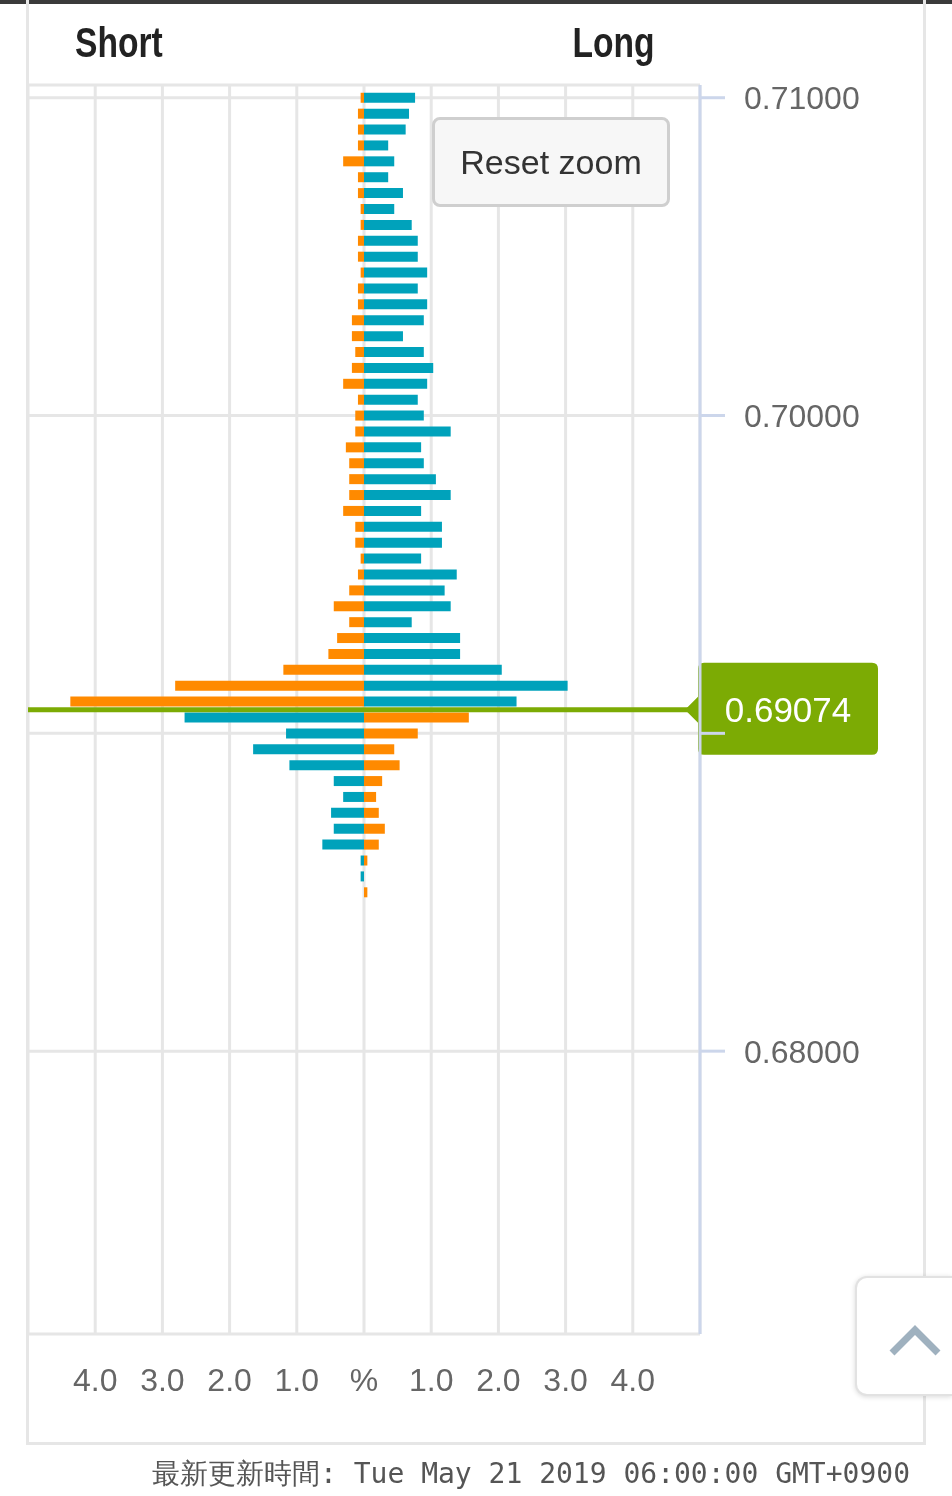 This screenshot has width=952, height=1496. Describe the element at coordinates (531, 1474) in the screenshot. I see `text: 最新更新時間: Tue May 21 2019 06:00:00 GMT+0900` at that location.